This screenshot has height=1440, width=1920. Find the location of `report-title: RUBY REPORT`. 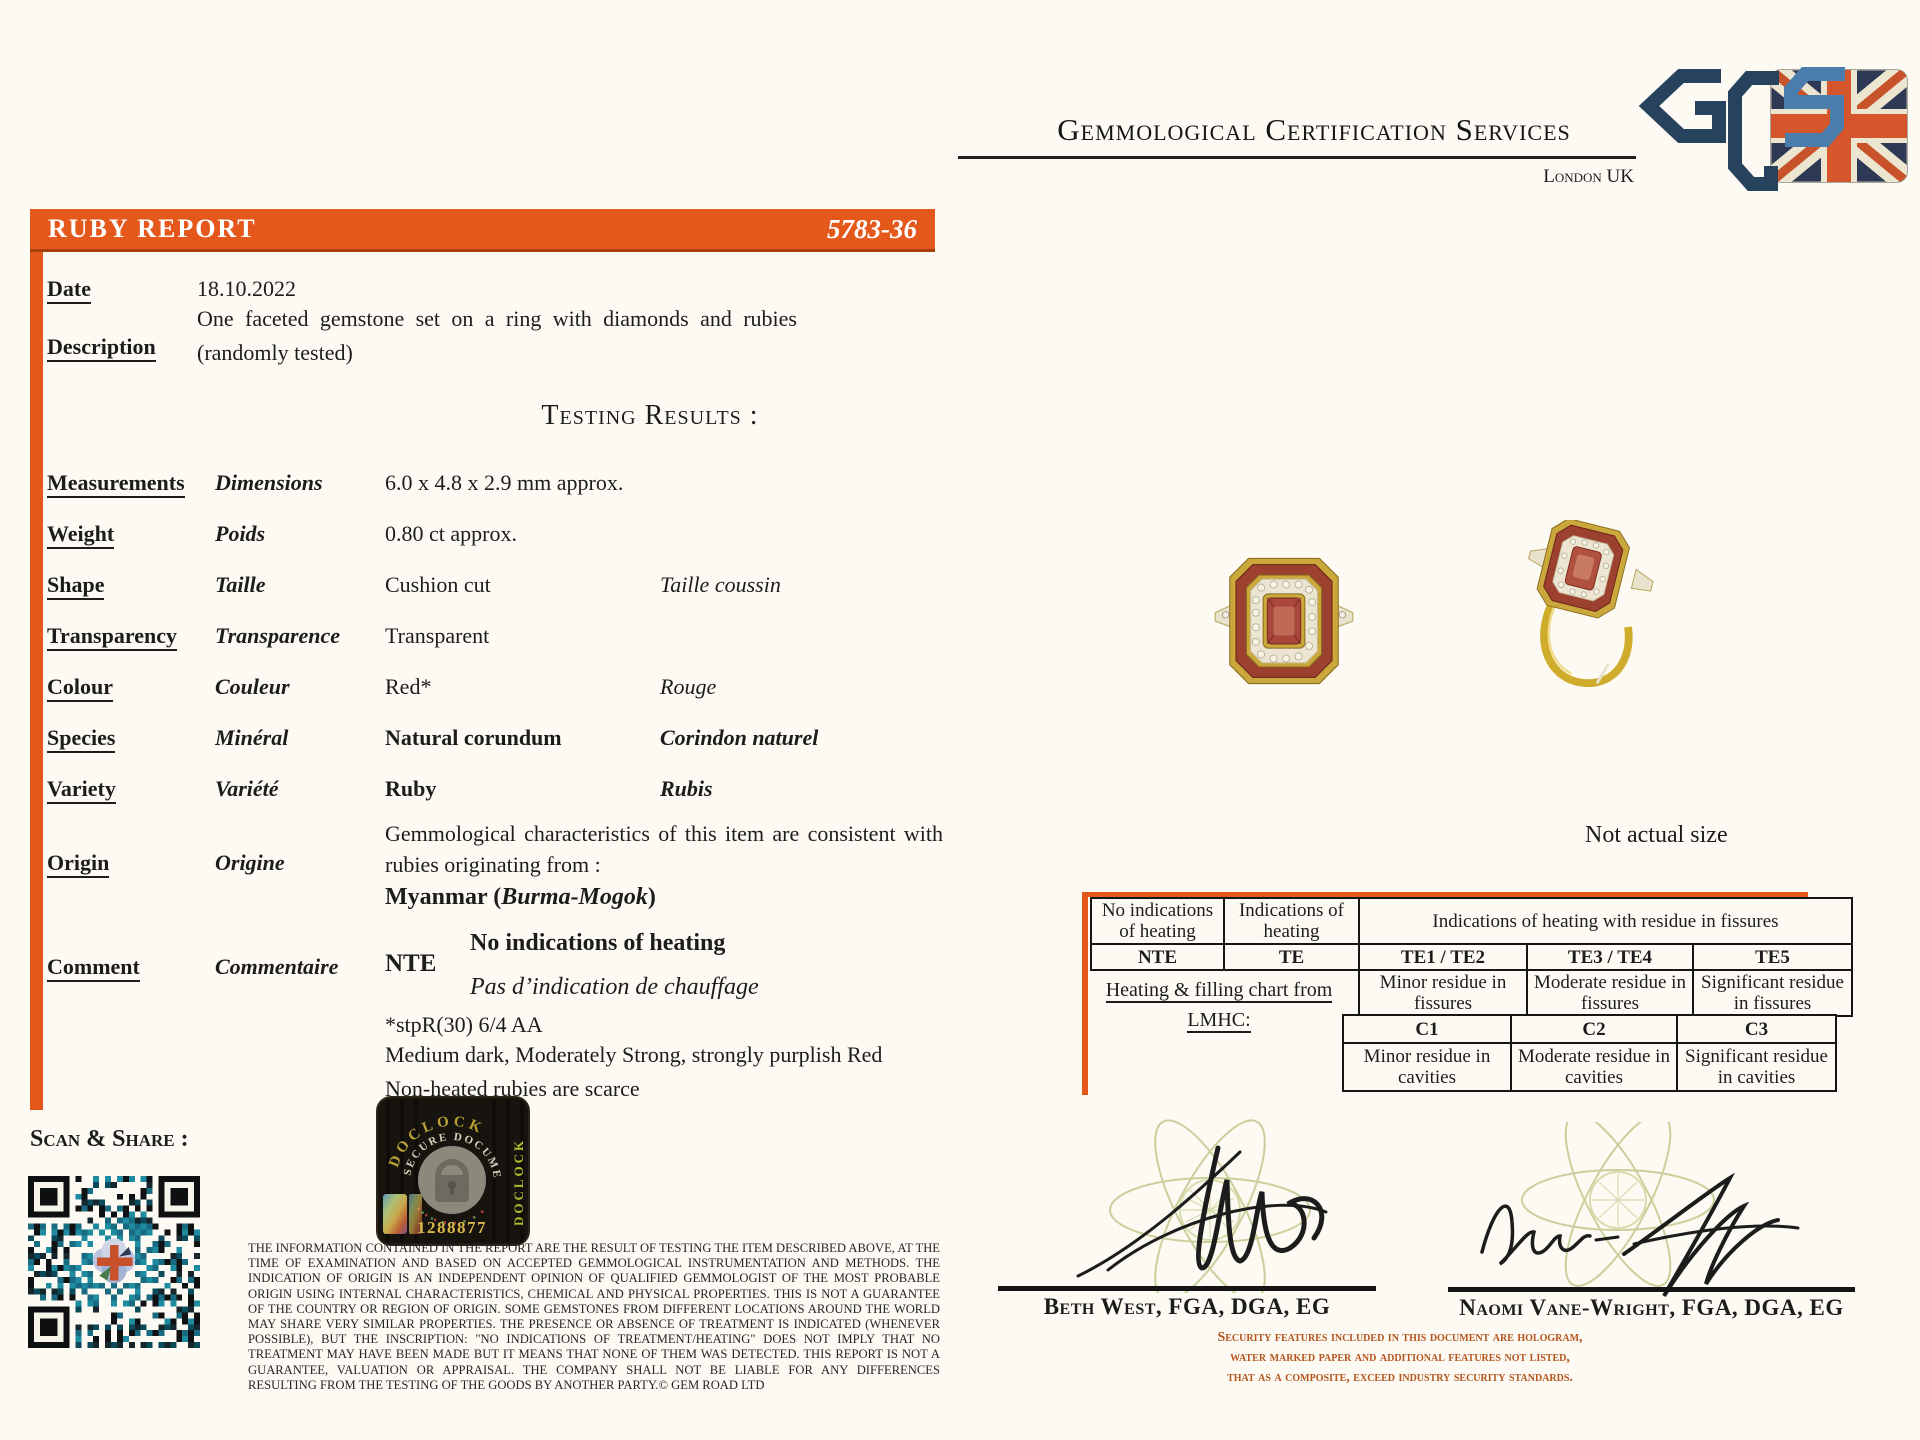

report-title: RUBY REPORT is located at coordinates (152, 228).